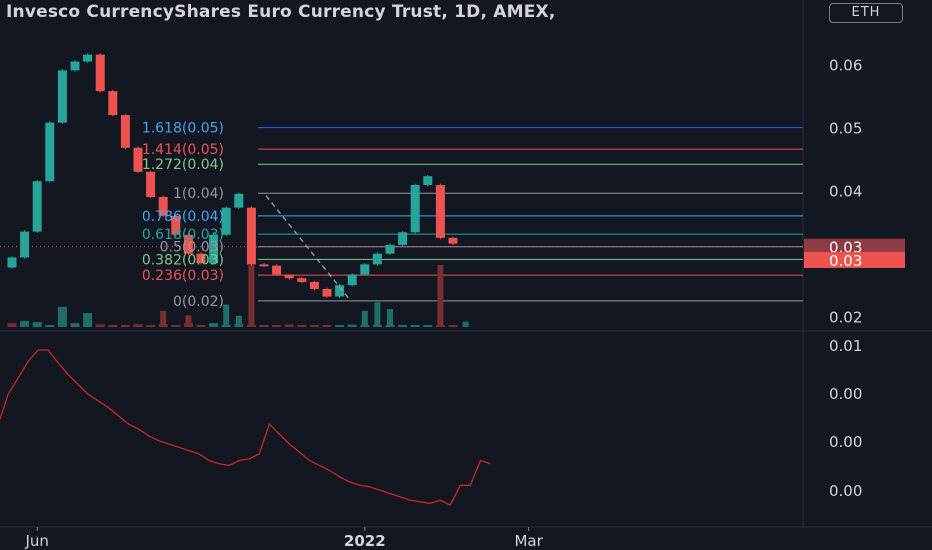  Describe the element at coordinates (183, 260) in the screenshot. I see `fib-level-label: 0.382(0.03)` at that location.